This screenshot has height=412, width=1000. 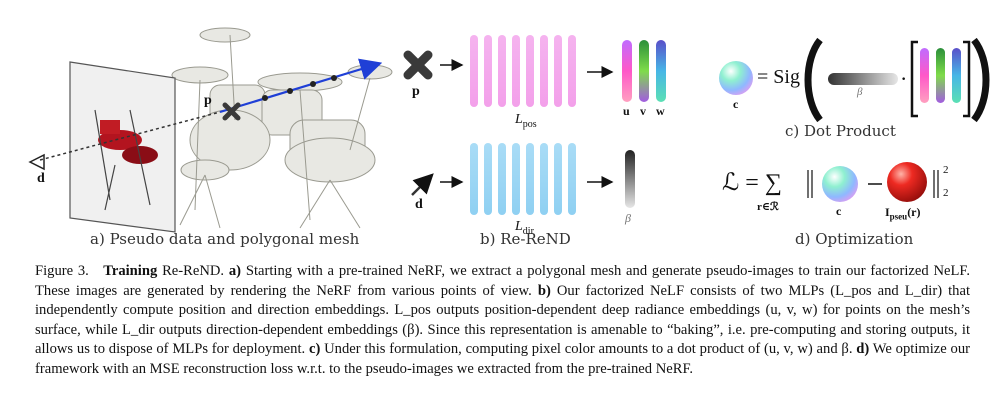 What do you see at coordinates (643, 111) in the screenshot?
I see `label-v: v` at bounding box center [643, 111].